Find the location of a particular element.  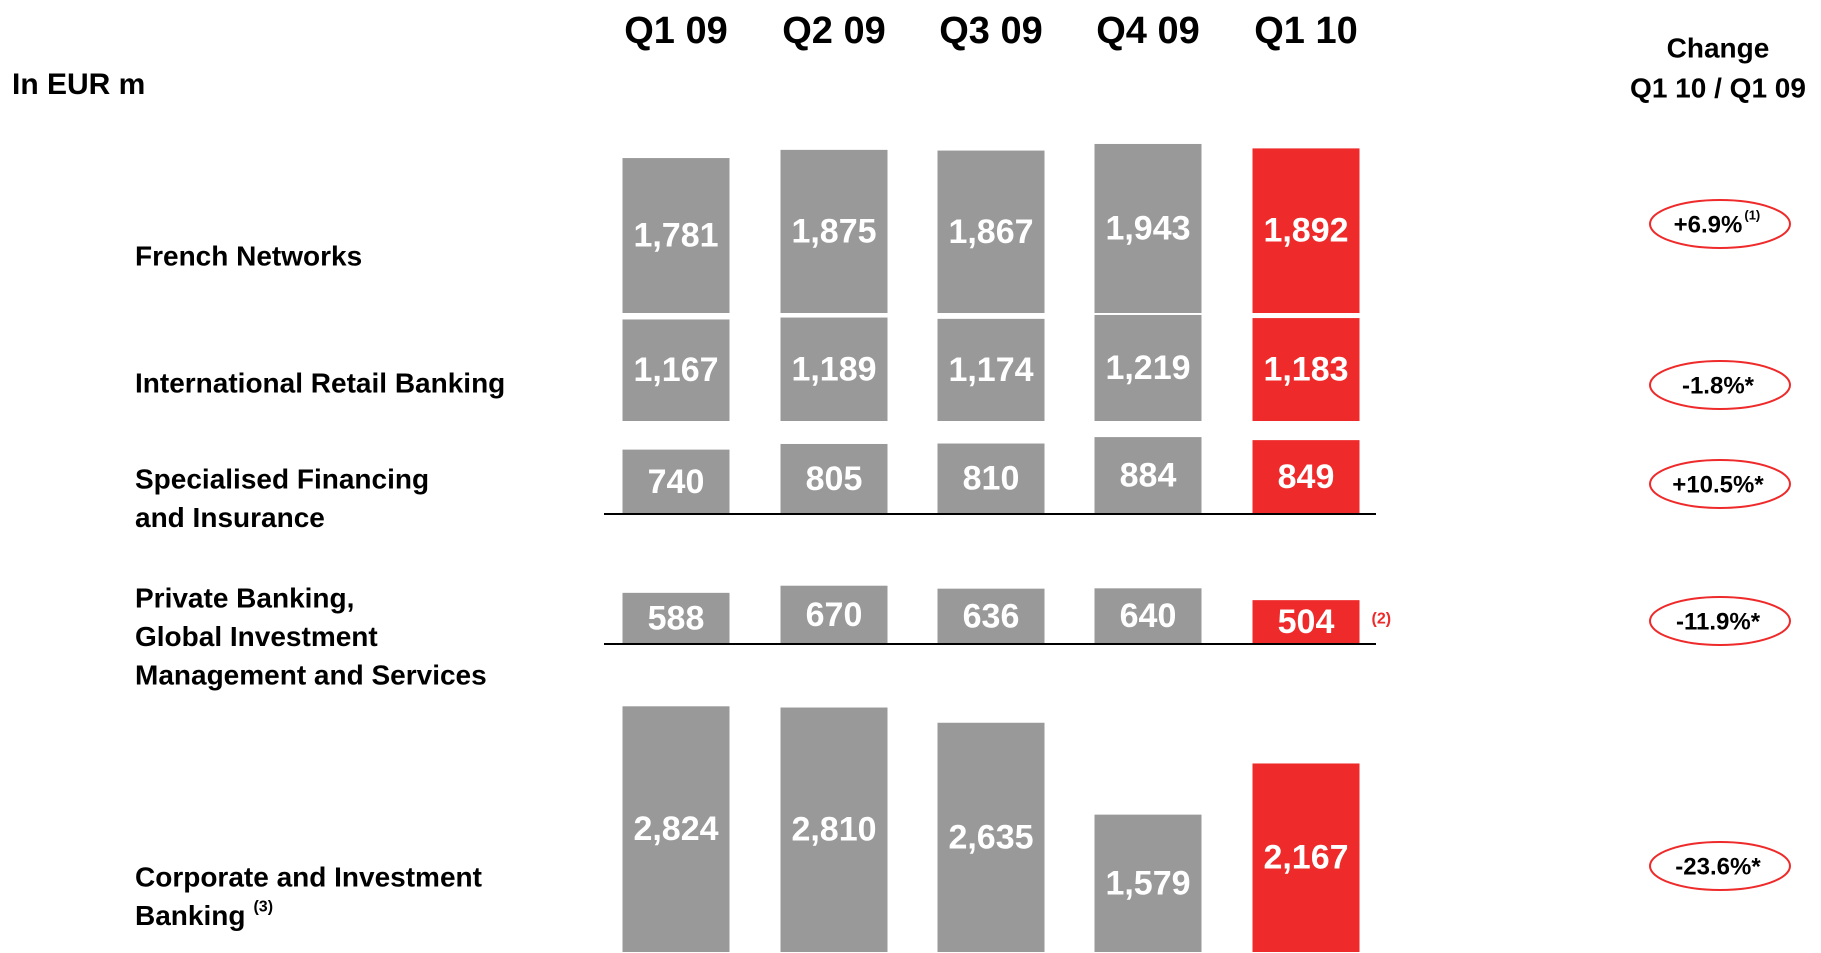

value-label: 1,219 is located at coordinates (1147, 368).